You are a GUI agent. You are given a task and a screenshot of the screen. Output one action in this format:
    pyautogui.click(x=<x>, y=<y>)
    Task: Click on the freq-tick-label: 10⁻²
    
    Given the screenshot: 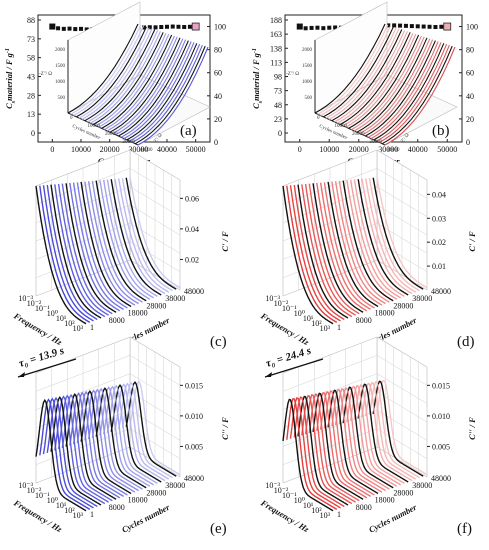 What is the action you would take?
    pyautogui.click(x=34, y=303)
    